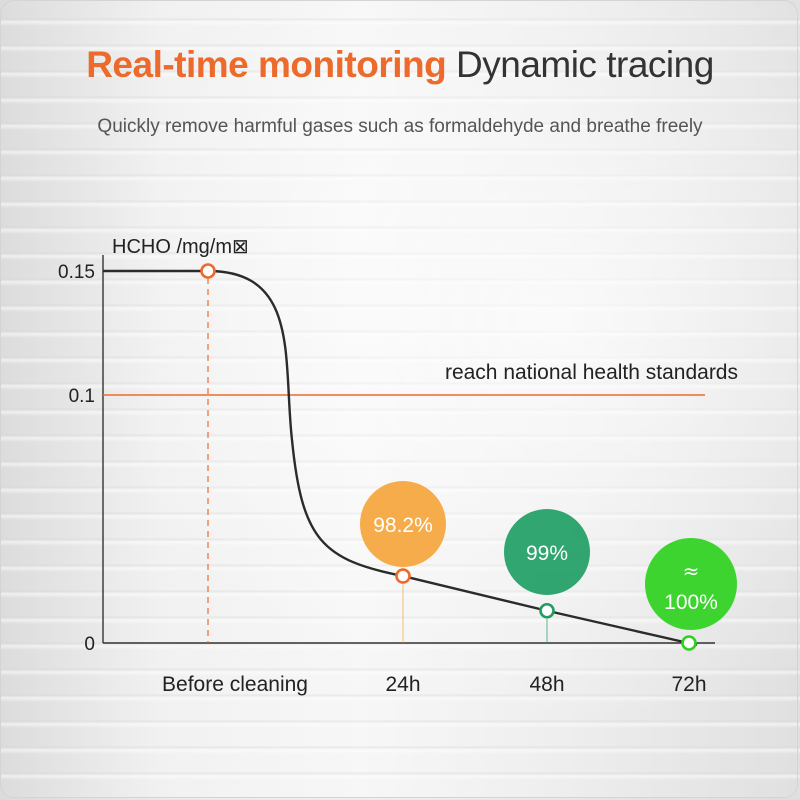 This screenshot has height=800, width=800. I want to click on y-axis-label: HCHO /mg/m⊠, so click(180, 247).